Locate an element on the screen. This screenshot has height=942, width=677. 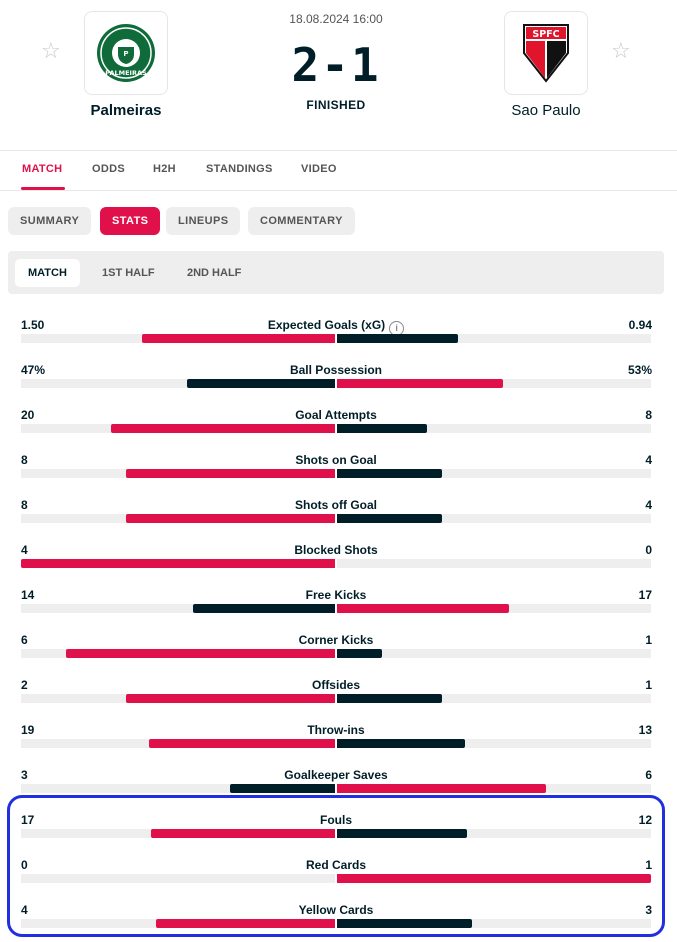
svg-text: PALMEIRAS is located at coordinates (126, 73).